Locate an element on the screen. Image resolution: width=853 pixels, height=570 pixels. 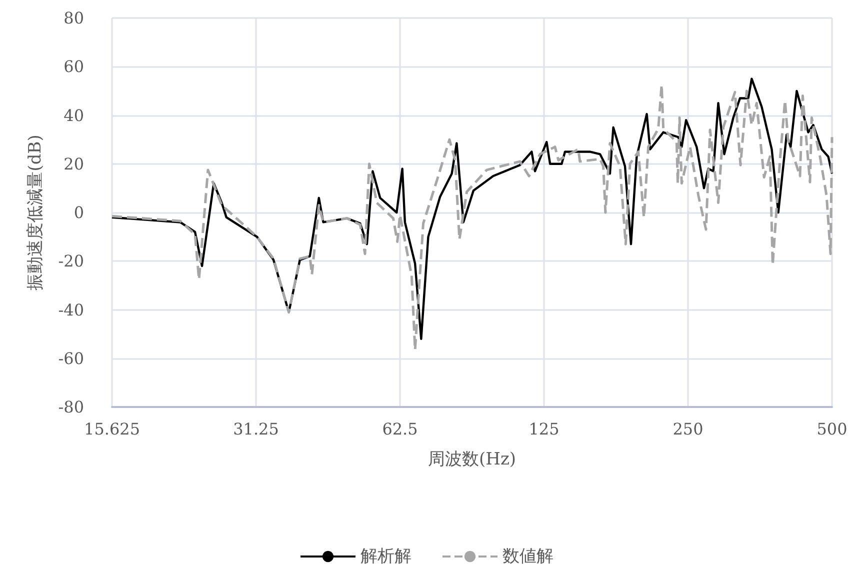
y-tick-label: 80 is located at coordinates (74, 18).